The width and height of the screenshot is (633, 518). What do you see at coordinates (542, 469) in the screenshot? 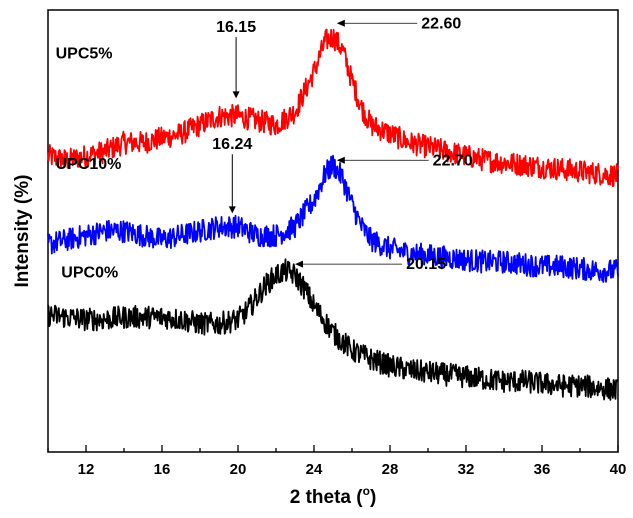
I see `x-tick-label: 36` at bounding box center [542, 469].